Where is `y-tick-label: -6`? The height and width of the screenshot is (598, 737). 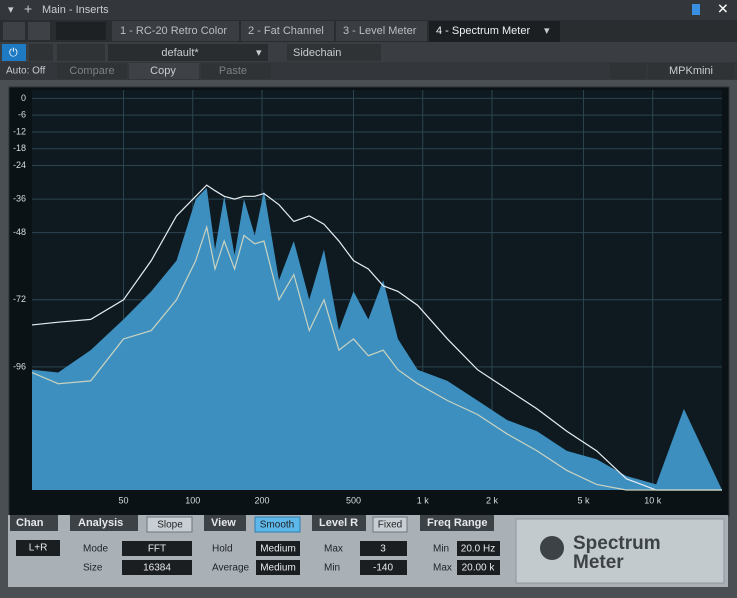 y-tick-label: -6 is located at coordinates (22, 115).